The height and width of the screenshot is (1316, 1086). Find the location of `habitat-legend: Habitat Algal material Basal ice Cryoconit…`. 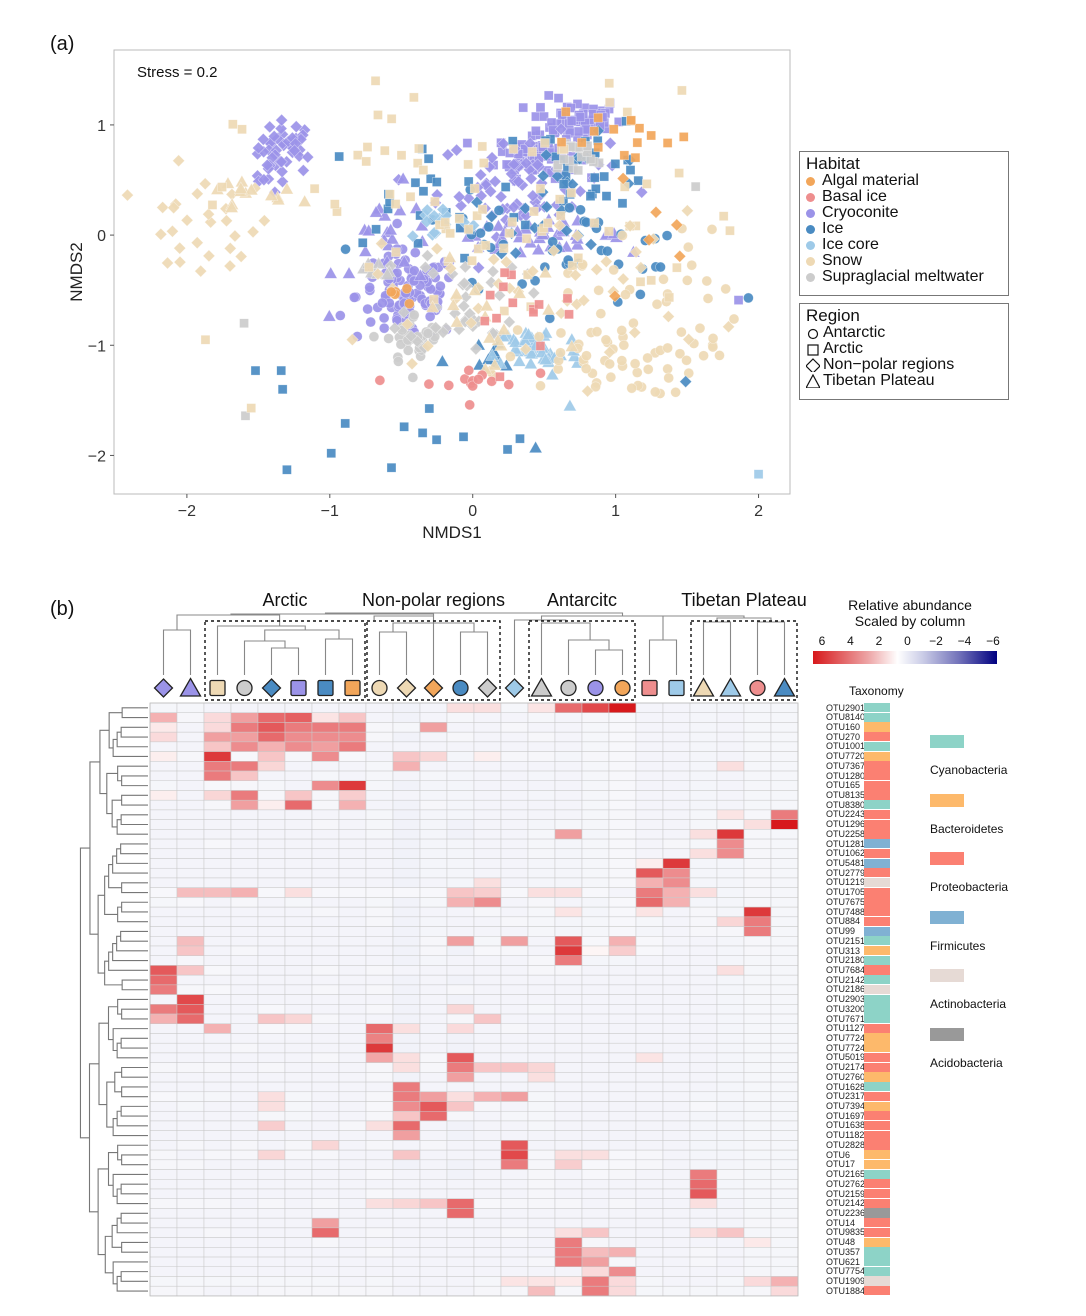

habitat-legend: Habitat Algal material Basal ice Cryoconit… is located at coordinates (904, 223).